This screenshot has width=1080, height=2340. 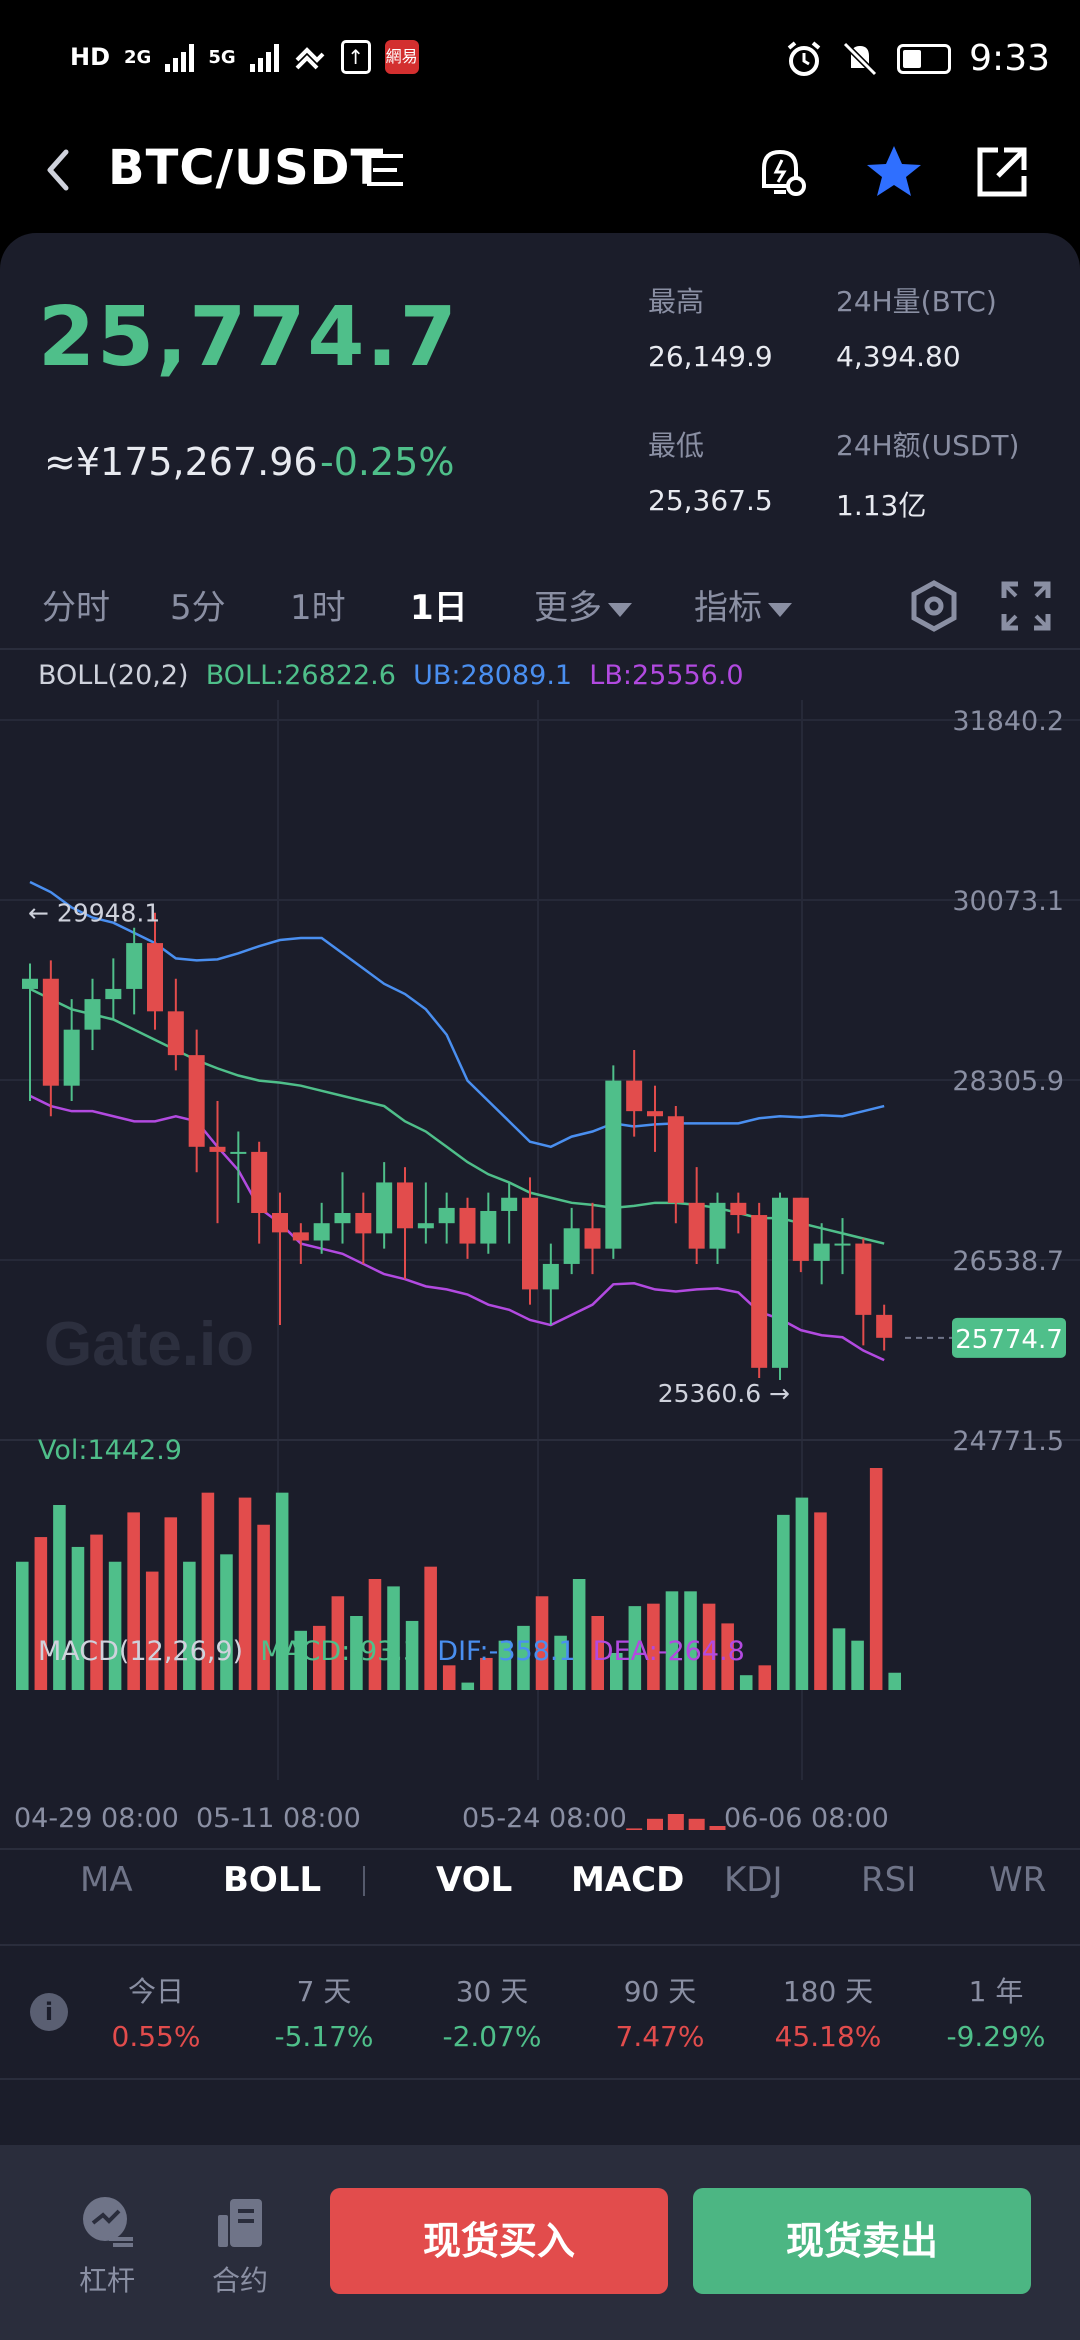 What do you see at coordinates (780, 609) in the screenshot?
I see `chevron-down-icon` at bounding box center [780, 609].